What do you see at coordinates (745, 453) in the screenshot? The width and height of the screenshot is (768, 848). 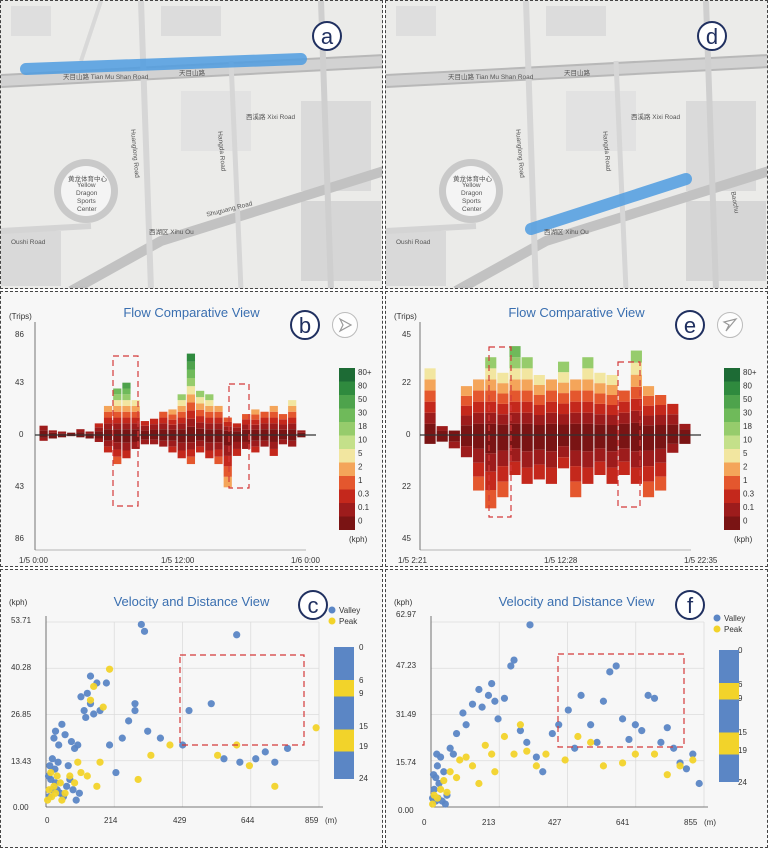 I see `legend-label-6: 5` at bounding box center [745, 453].